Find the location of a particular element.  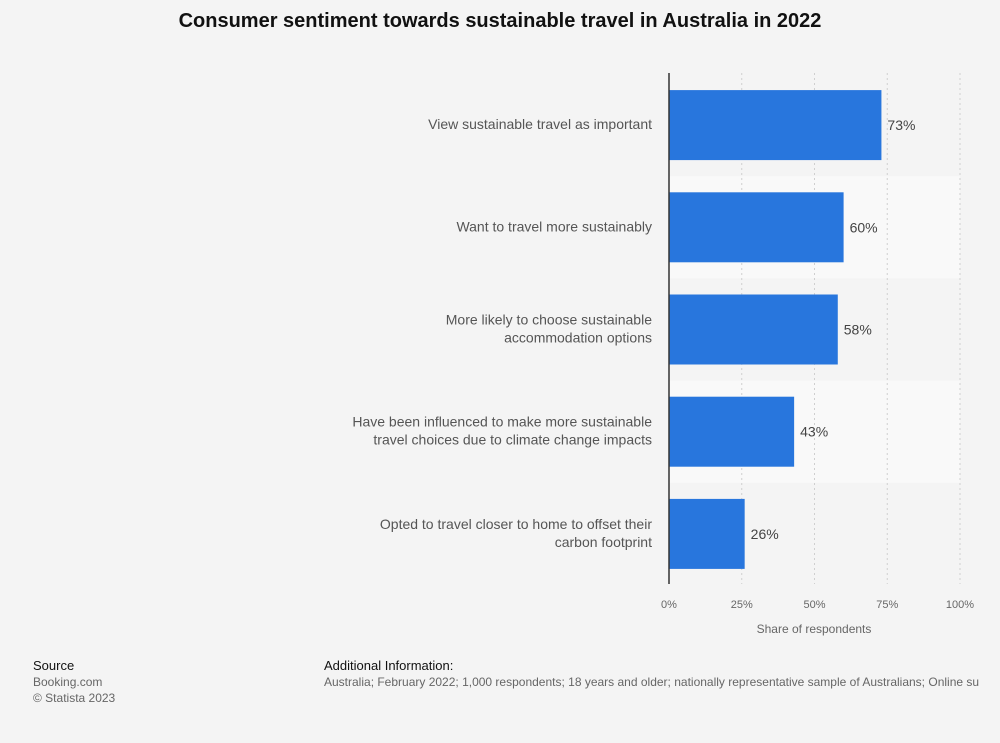

data-label: 73% is located at coordinates (901, 125).